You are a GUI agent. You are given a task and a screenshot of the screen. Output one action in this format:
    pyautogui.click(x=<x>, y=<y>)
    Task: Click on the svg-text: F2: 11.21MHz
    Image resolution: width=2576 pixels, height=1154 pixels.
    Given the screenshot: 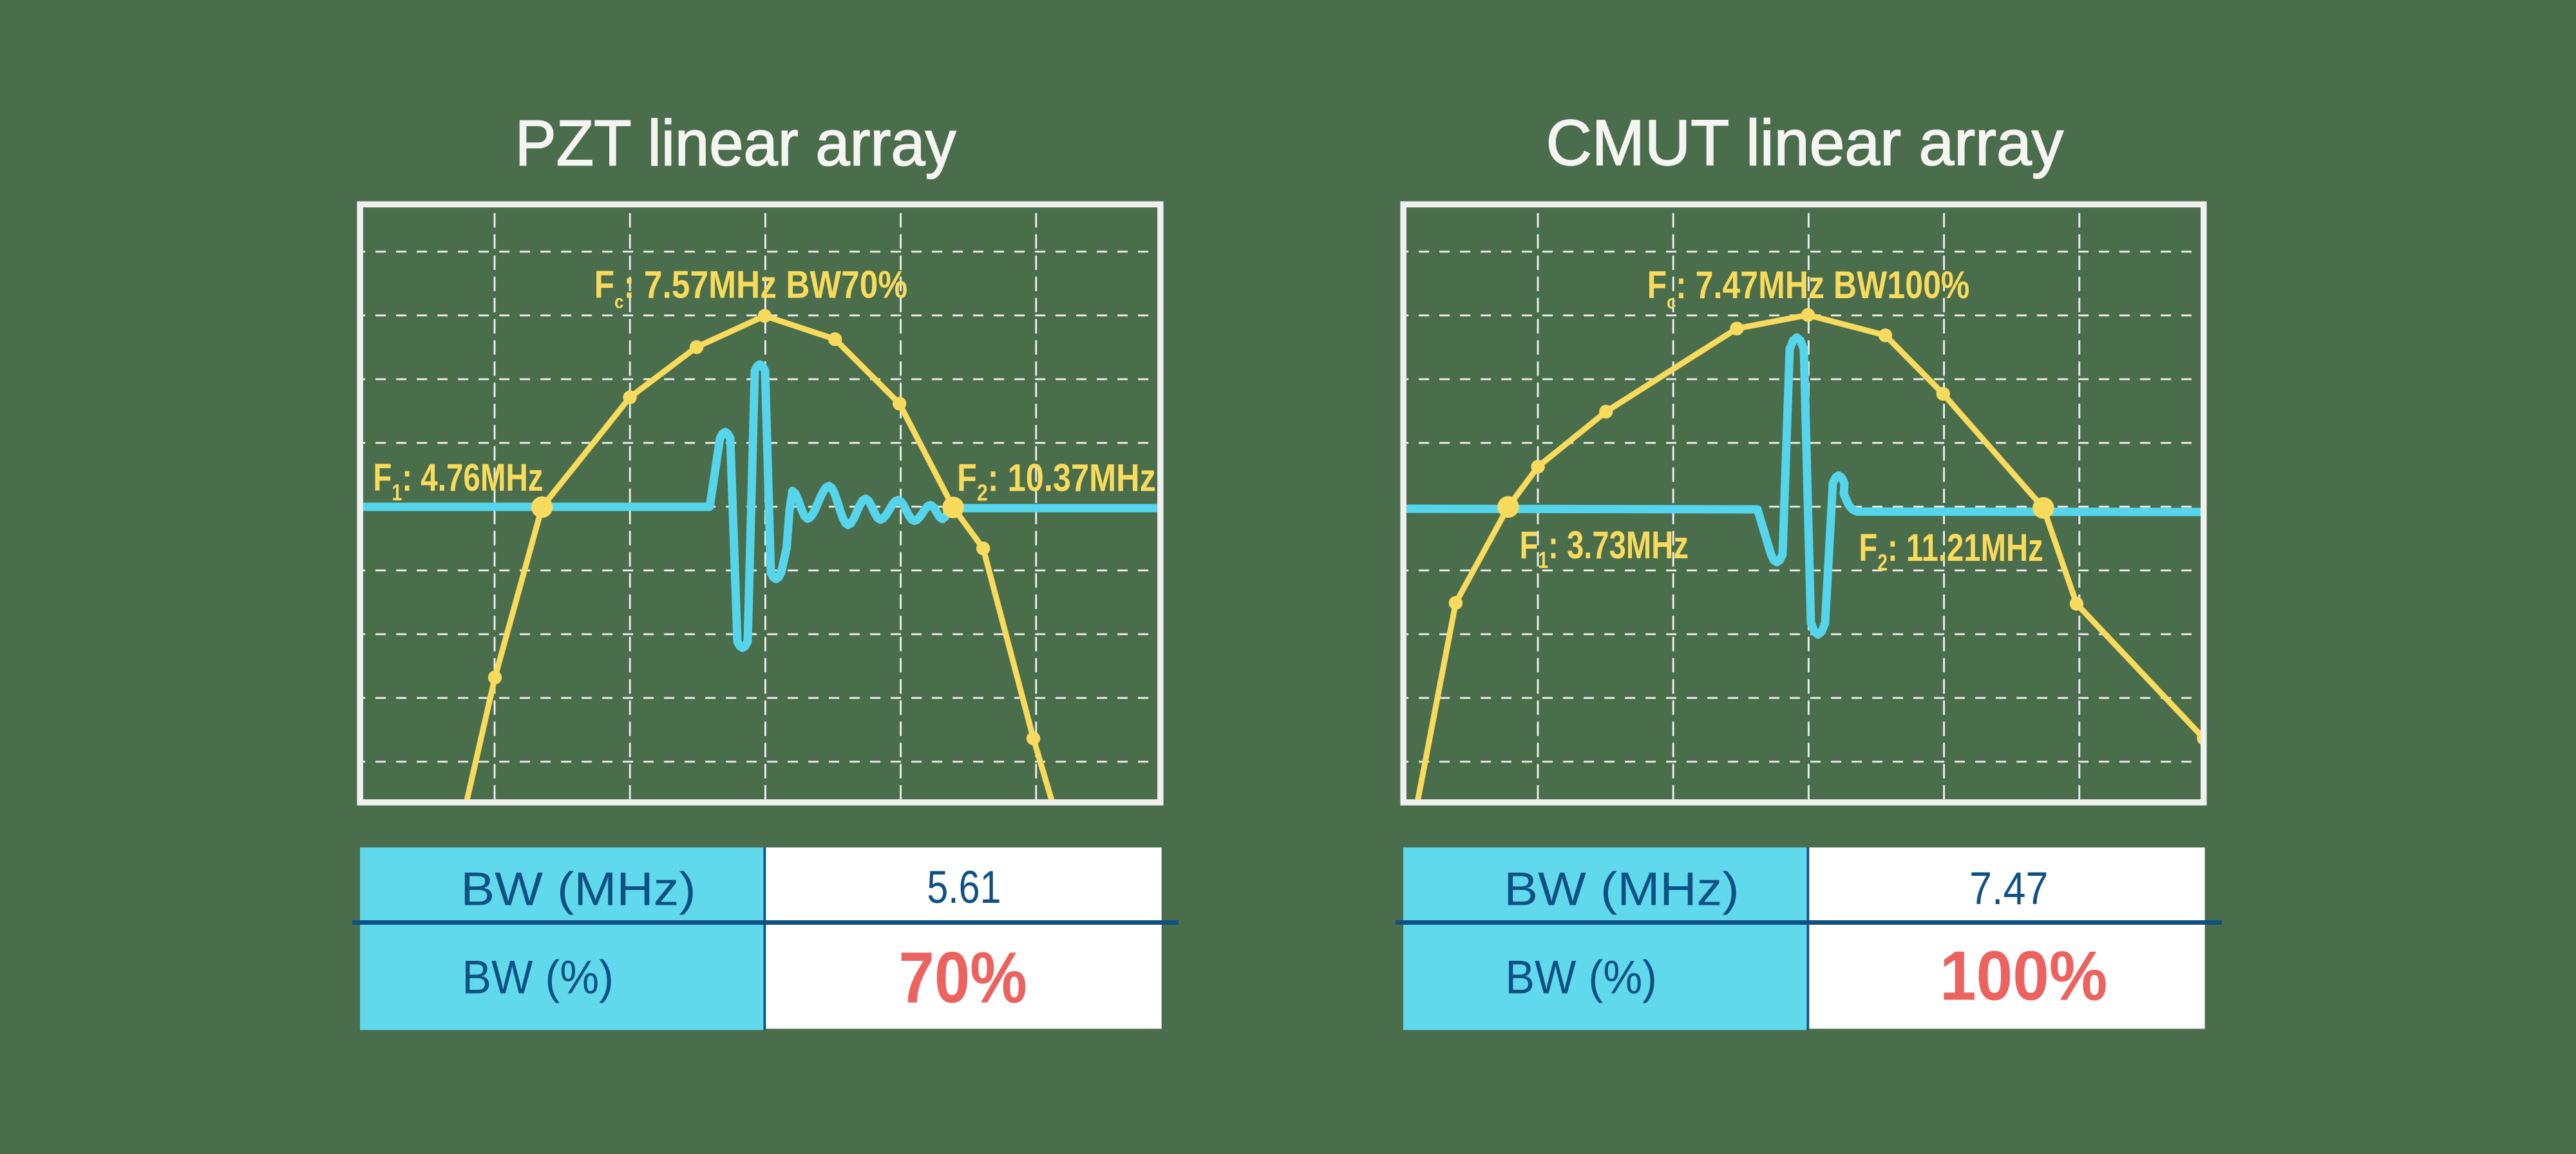 What is the action you would take?
    pyautogui.click(x=1951, y=551)
    